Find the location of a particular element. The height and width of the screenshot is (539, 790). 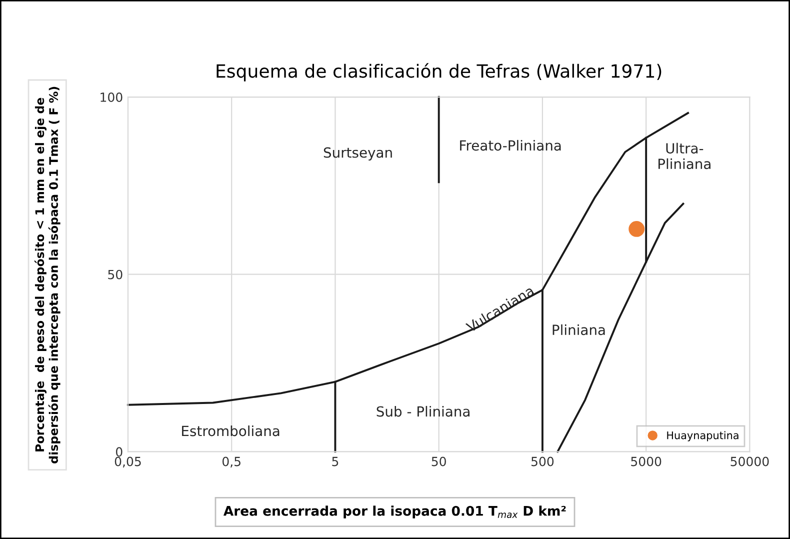

x-tick-label: 500 is located at coordinates (543, 461).